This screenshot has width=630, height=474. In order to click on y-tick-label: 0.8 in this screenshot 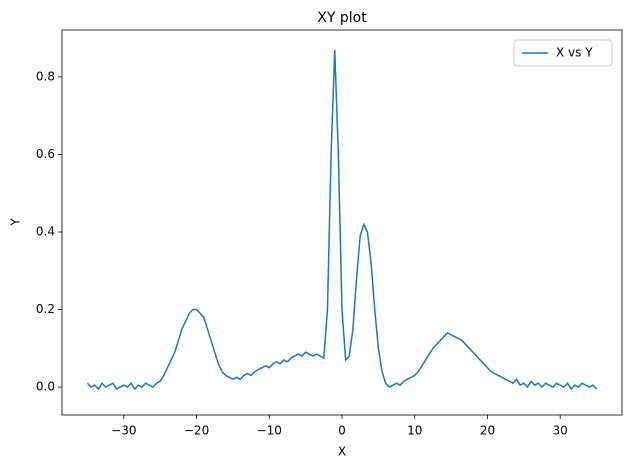, I will do `click(45, 76)`.